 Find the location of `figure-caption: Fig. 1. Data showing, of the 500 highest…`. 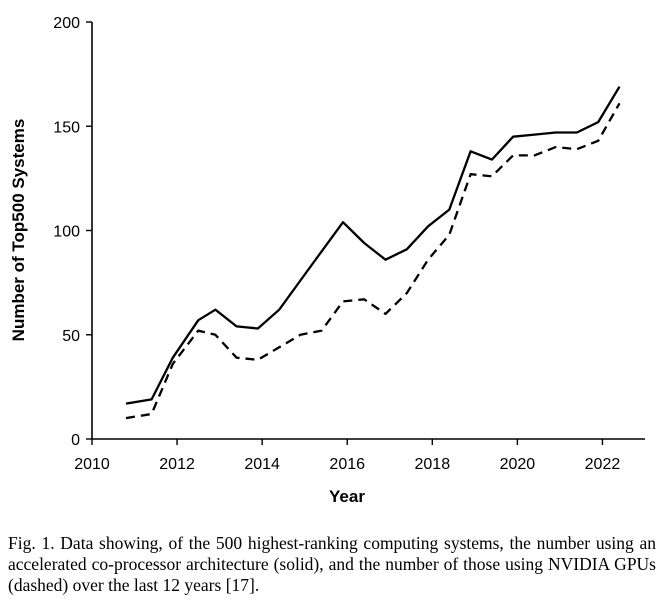

figure-caption: Fig. 1. Data showing, of the 500 highest… is located at coordinates (332, 564).